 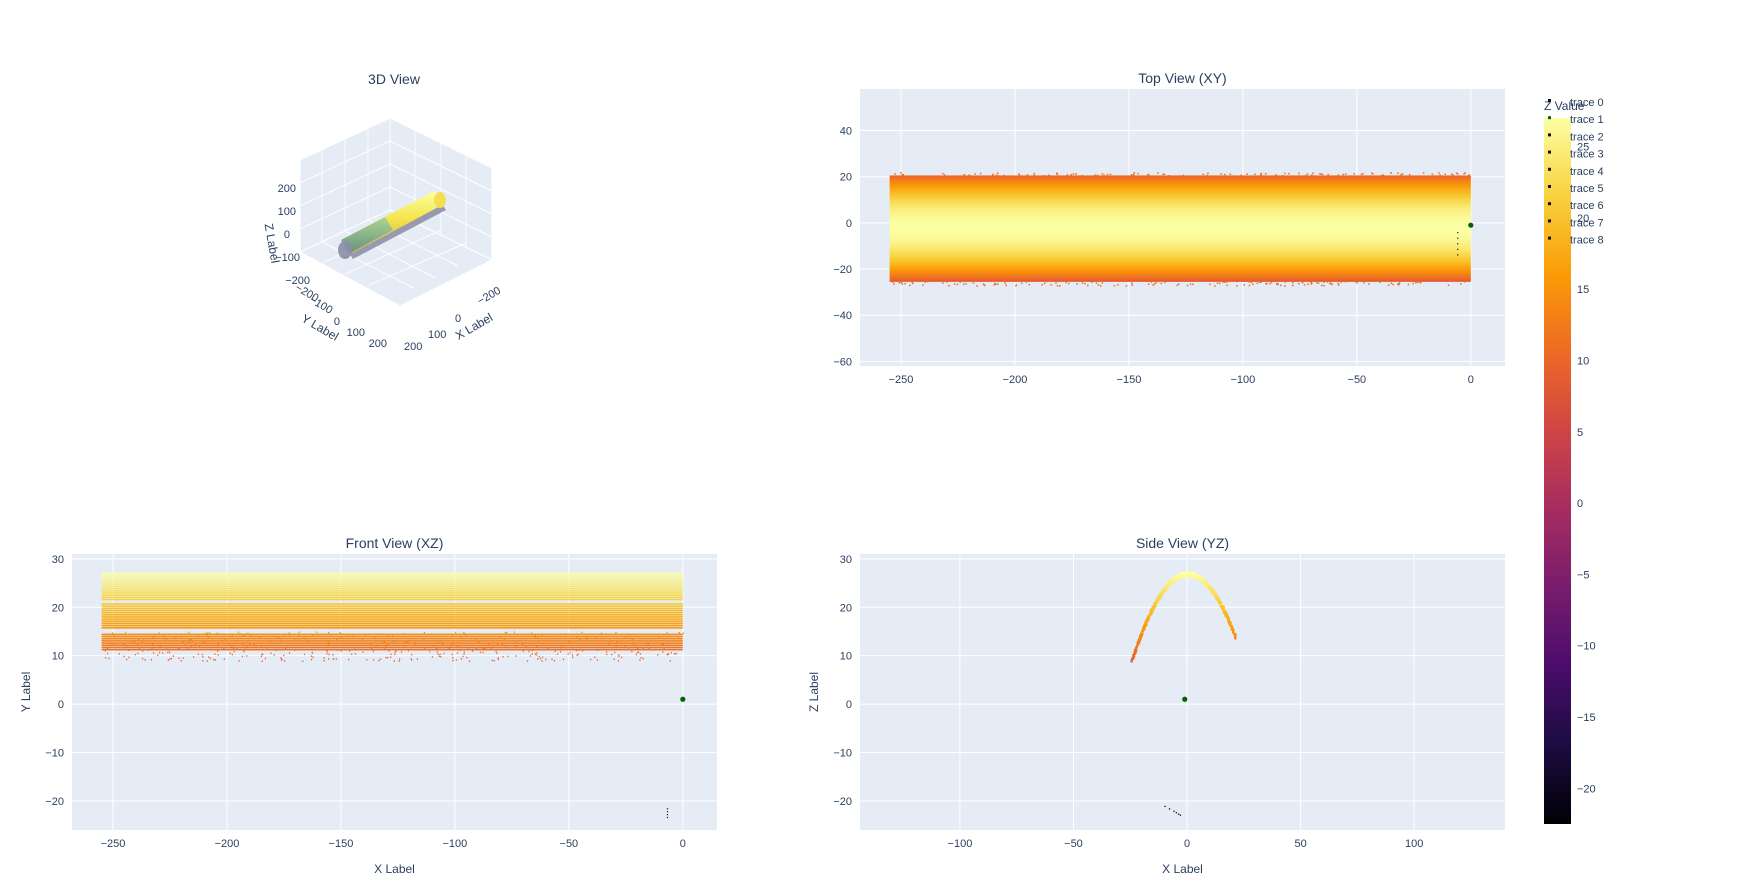 I want to click on legend-item: trace 5, so click(x=1576, y=189).